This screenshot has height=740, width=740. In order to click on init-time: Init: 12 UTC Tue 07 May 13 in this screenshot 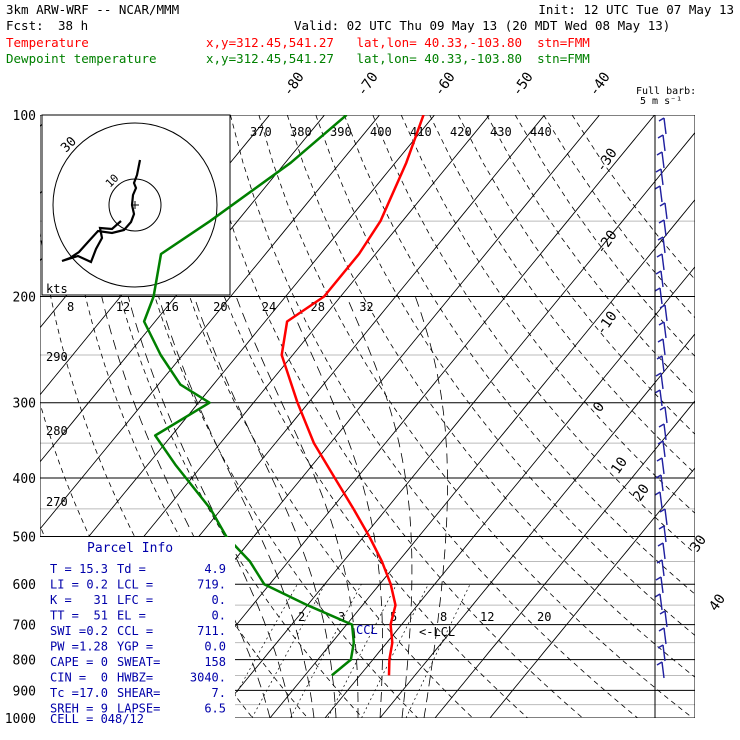, I will do `click(636, 9)`.